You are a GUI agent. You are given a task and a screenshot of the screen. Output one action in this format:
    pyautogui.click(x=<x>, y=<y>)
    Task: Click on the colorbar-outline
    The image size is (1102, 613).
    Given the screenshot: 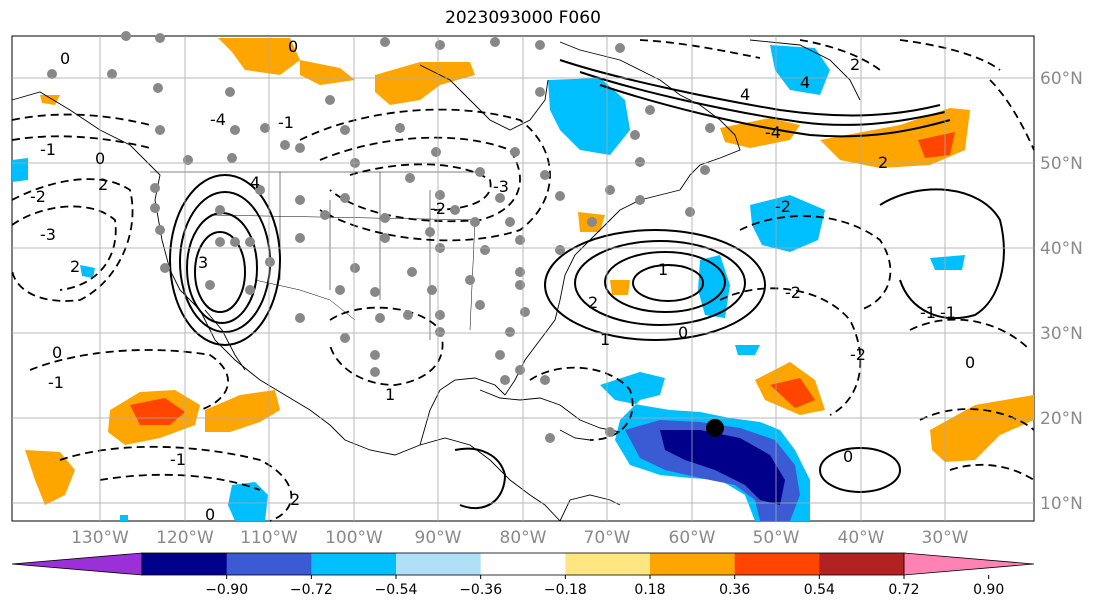 What is the action you would take?
    pyautogui.click(x=523, y=564)
    